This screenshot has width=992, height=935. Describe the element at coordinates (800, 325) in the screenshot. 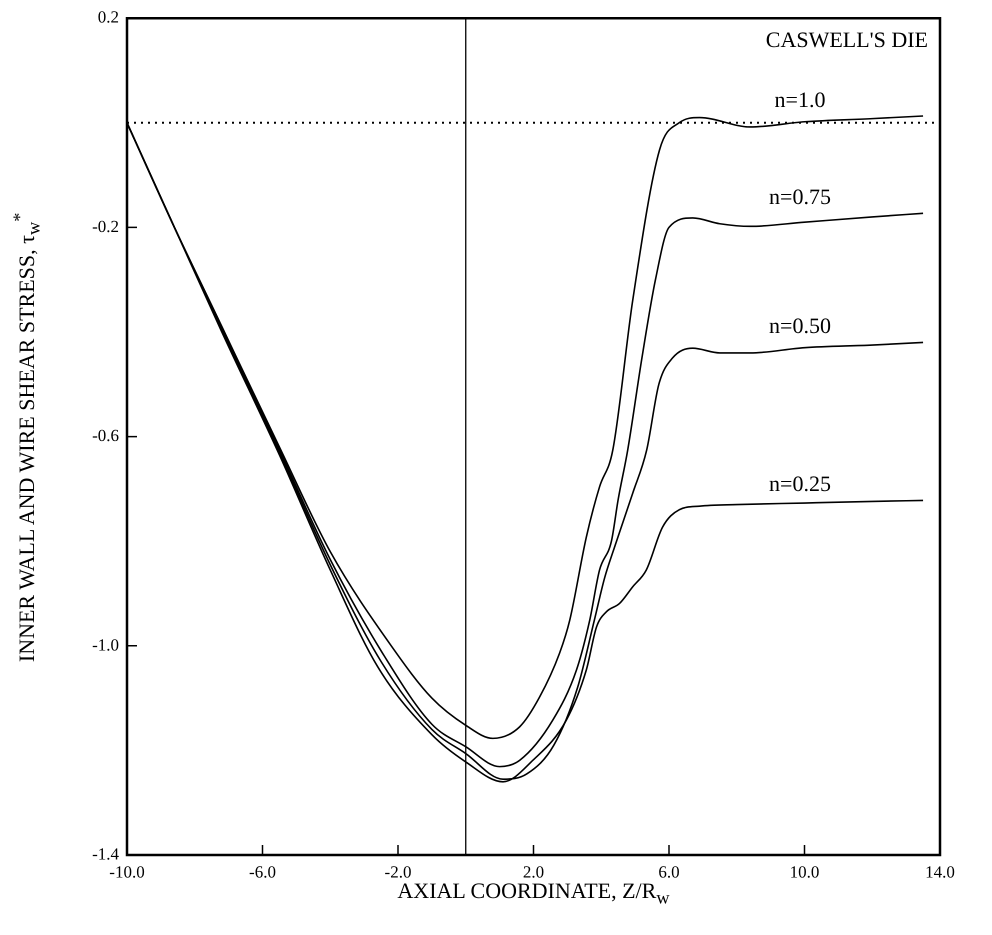

I see `series-label: n=0.50` at that location.